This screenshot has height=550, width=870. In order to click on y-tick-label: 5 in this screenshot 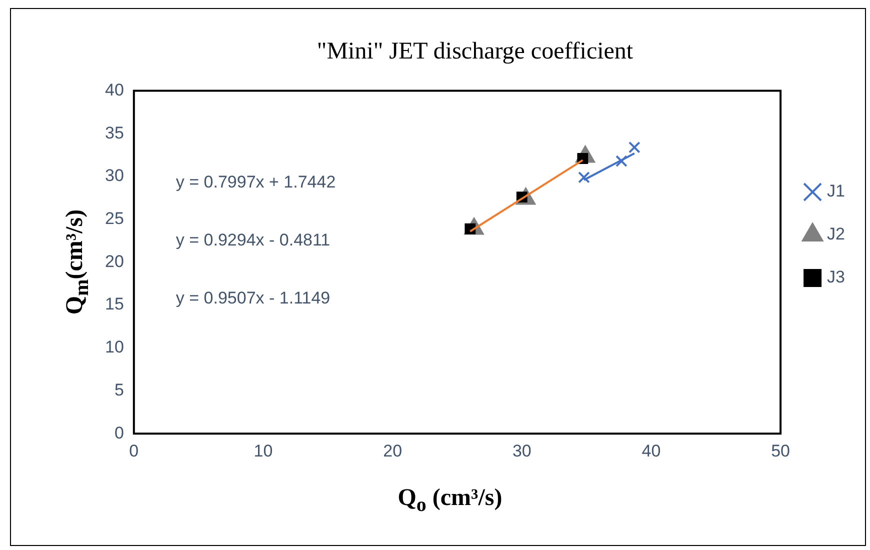, I will do `click(119, 390)`.